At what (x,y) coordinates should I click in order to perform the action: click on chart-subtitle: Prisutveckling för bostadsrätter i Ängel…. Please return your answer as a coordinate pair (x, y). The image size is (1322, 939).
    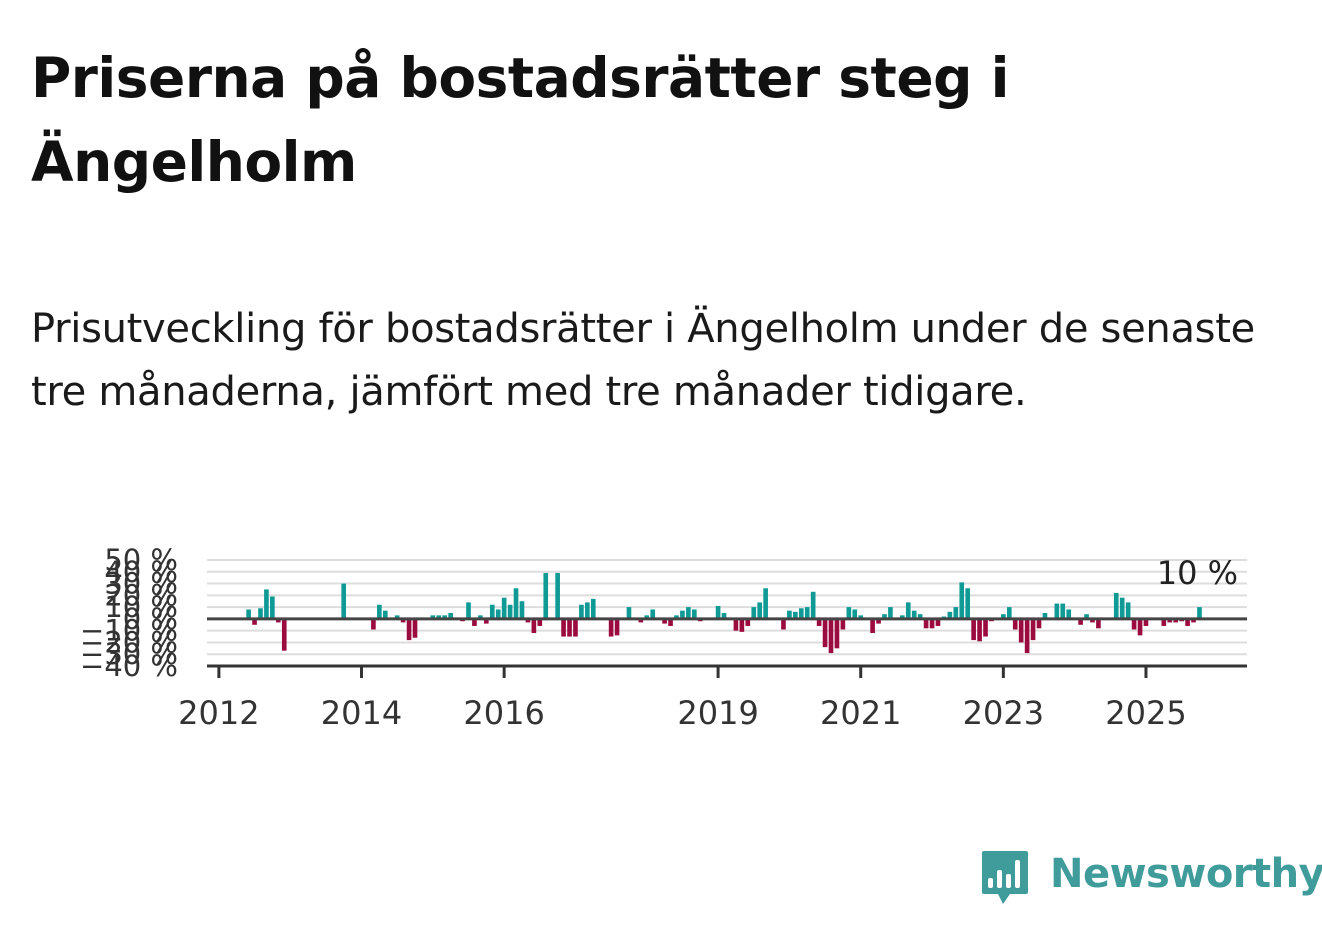
    Looking at the image, I should click on (643, 360).